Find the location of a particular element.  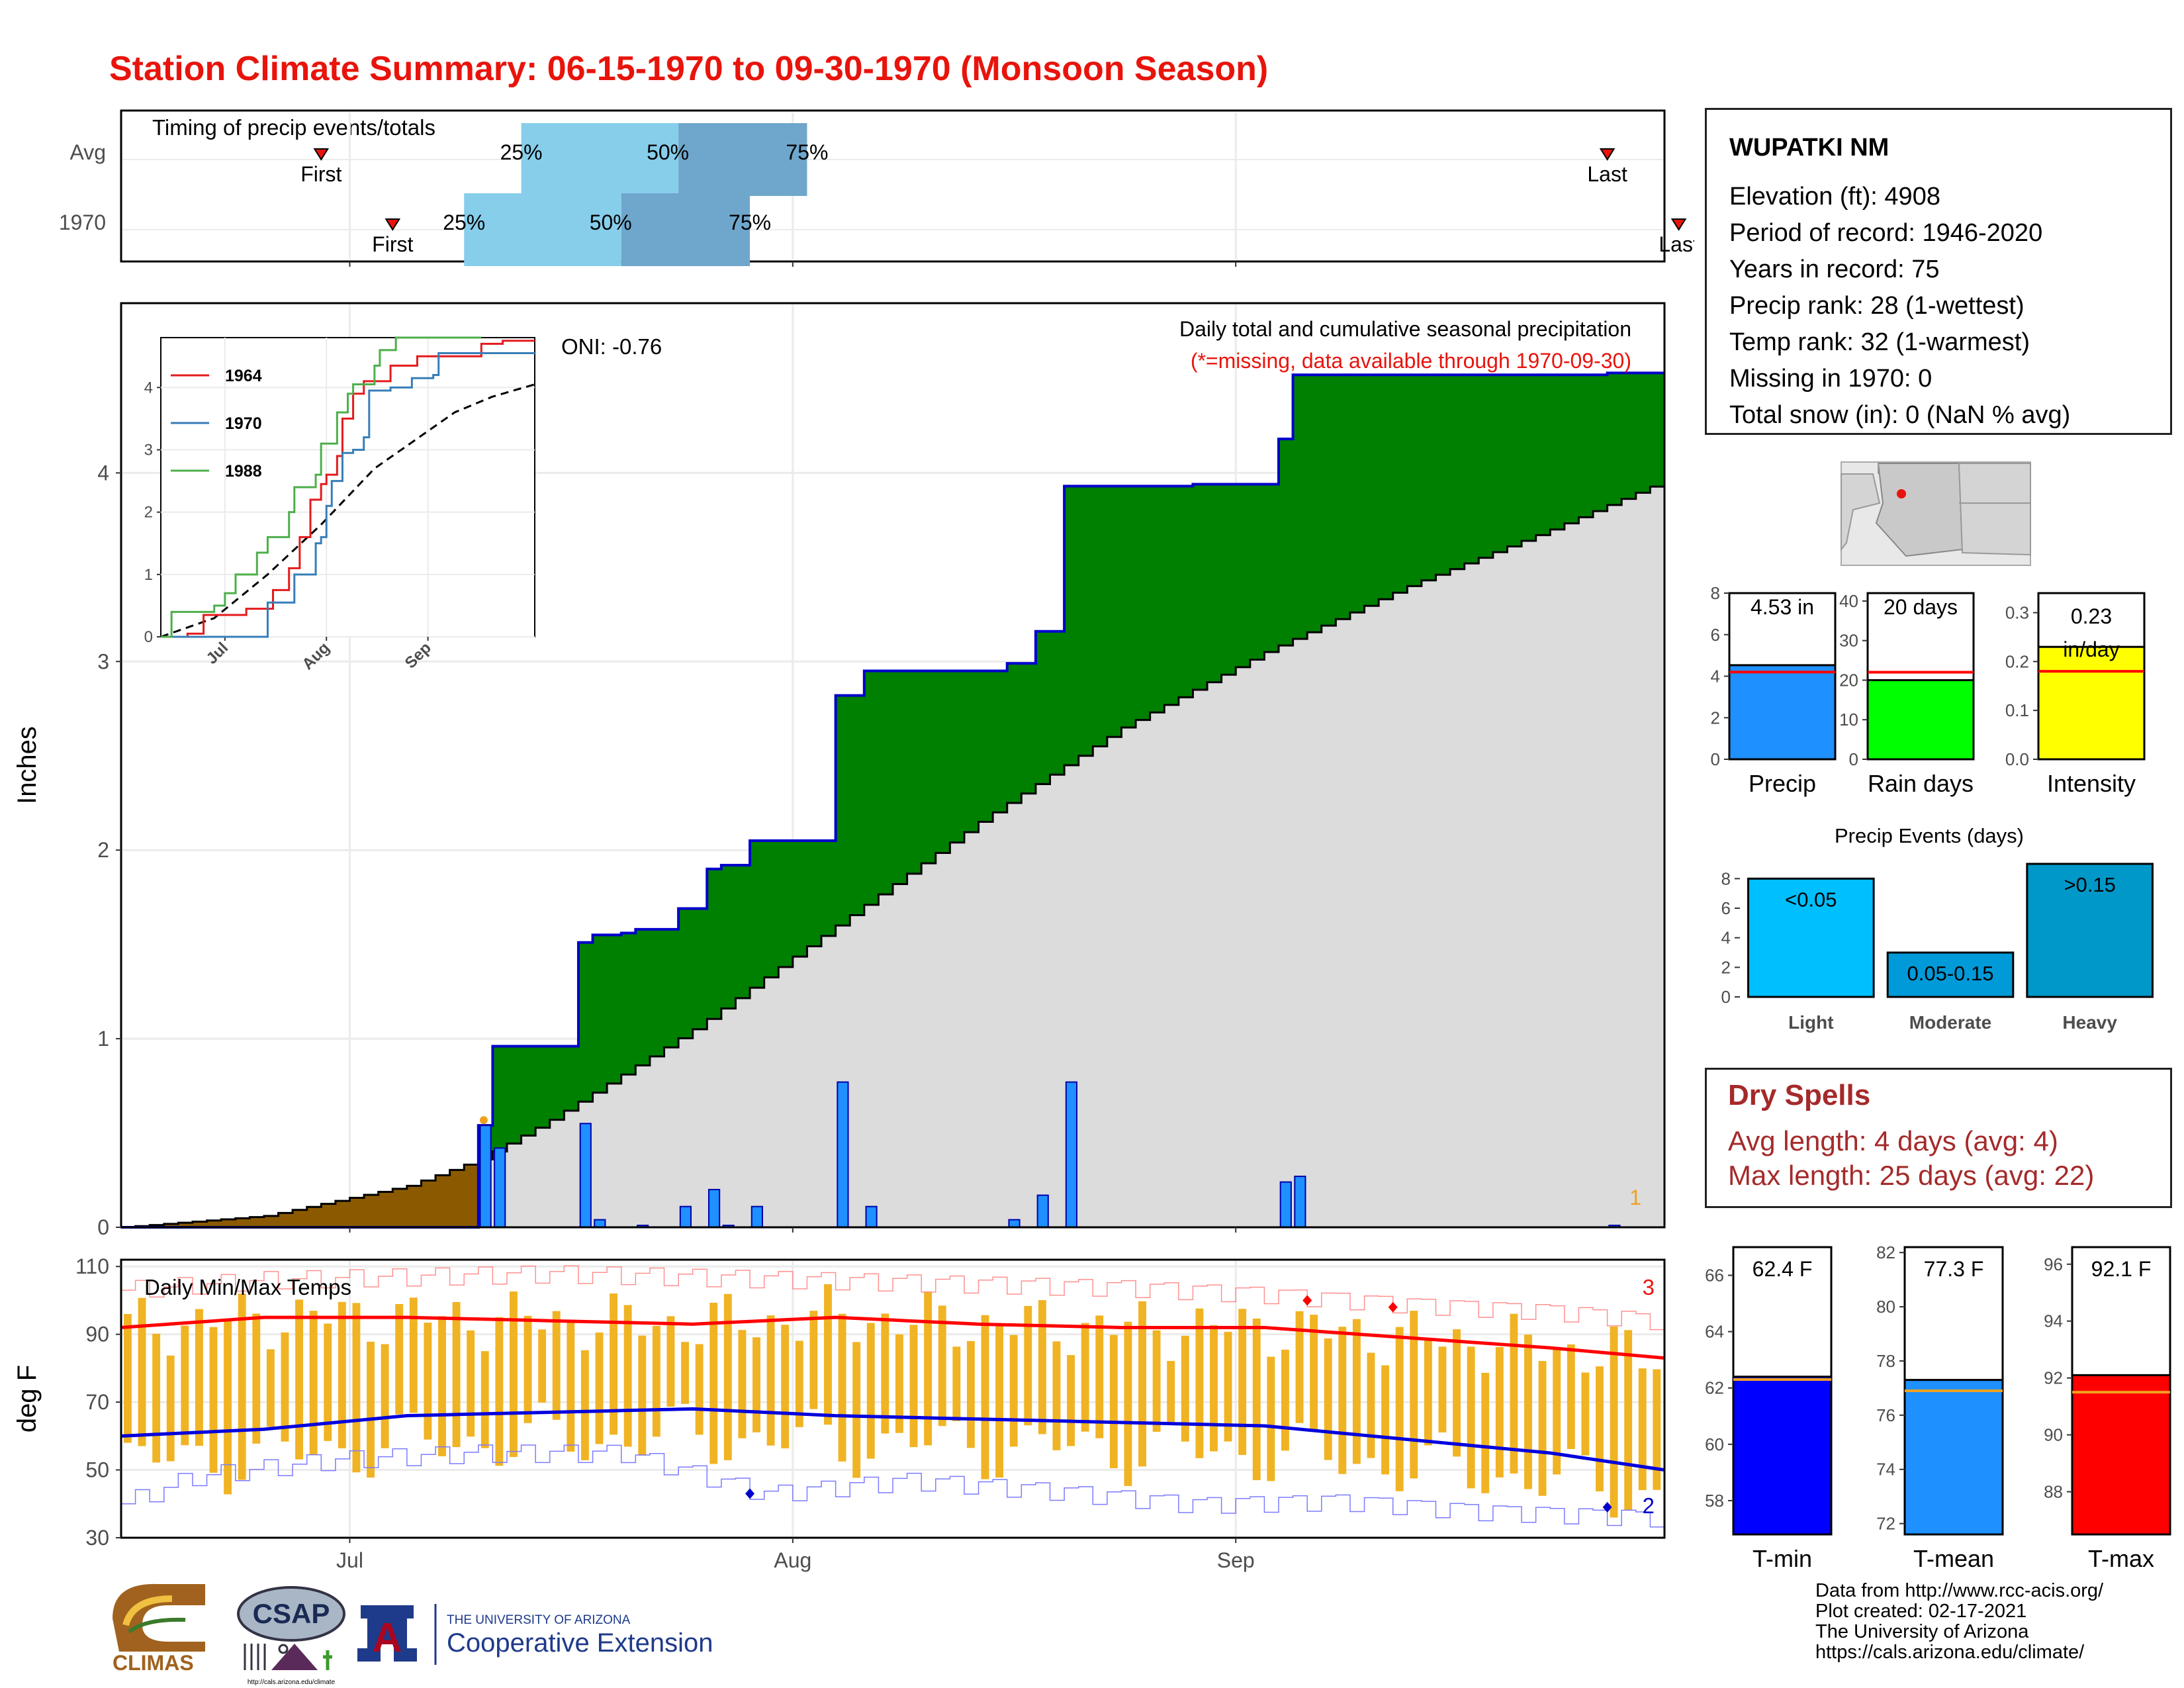

temp-y-tick-label: 110 is located at coordinates (92, 1266).